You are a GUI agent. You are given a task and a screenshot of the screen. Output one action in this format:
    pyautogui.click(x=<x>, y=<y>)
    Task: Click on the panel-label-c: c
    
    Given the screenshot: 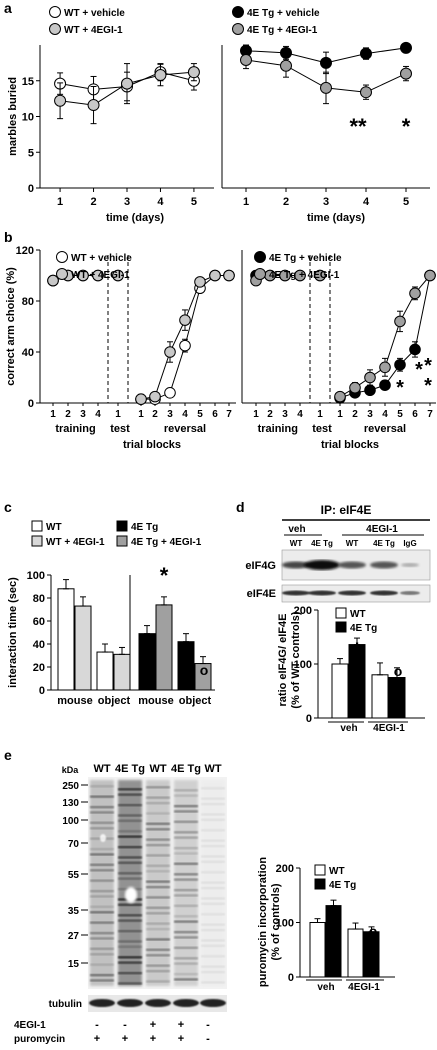 What is the action you would take?
    pyautogui.click(x=8, y=507)
    